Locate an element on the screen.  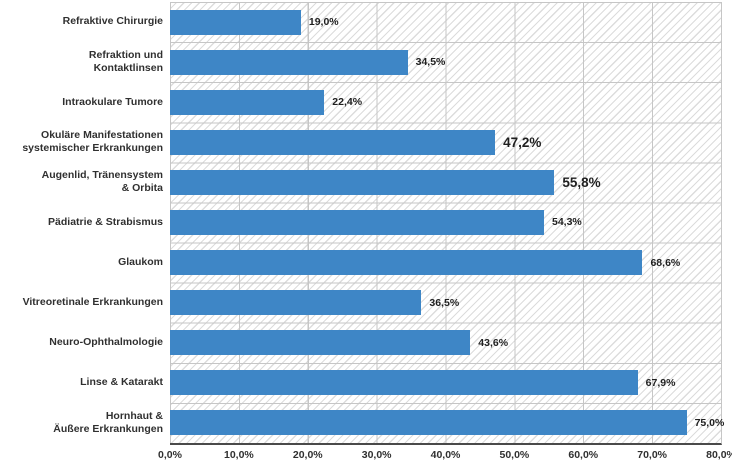
bar-row: 19,0% is located at coordinates (445, 22).